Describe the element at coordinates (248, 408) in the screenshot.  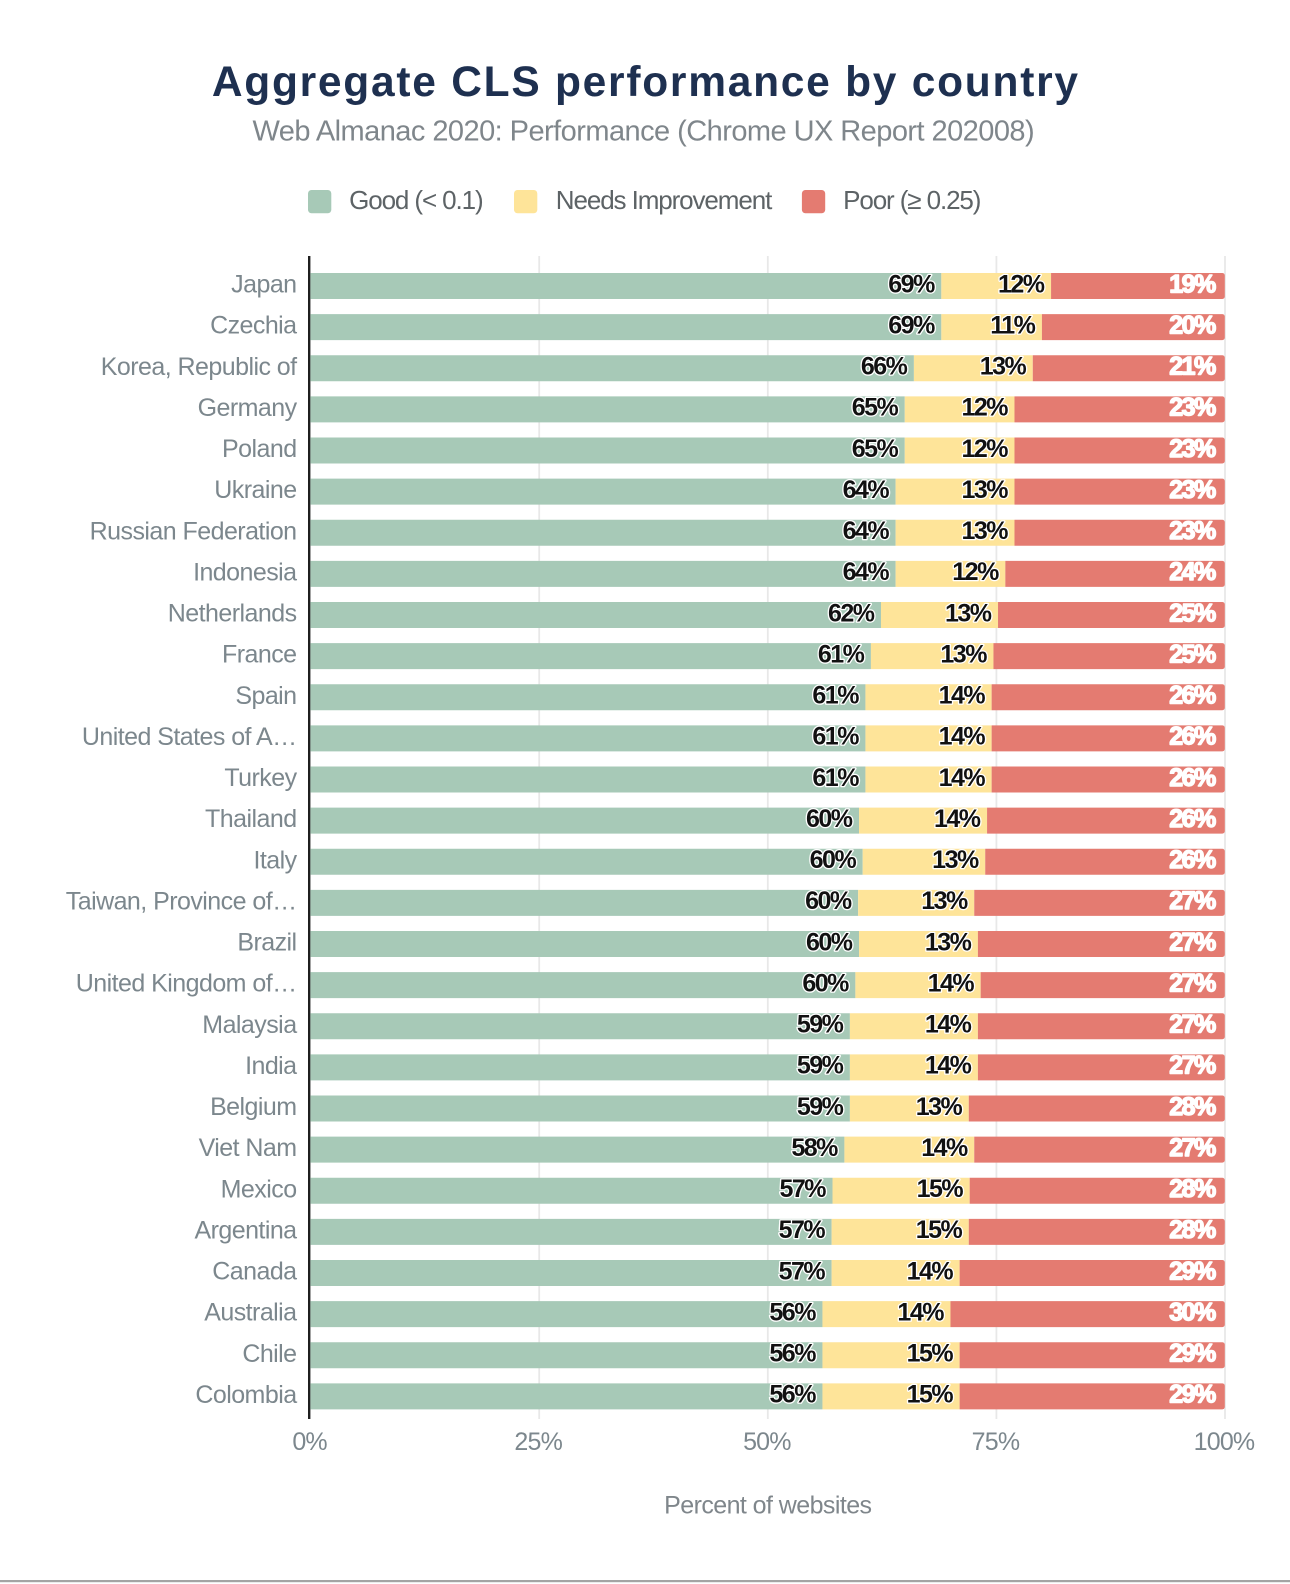
I see `svg-text: Germany` at that location.